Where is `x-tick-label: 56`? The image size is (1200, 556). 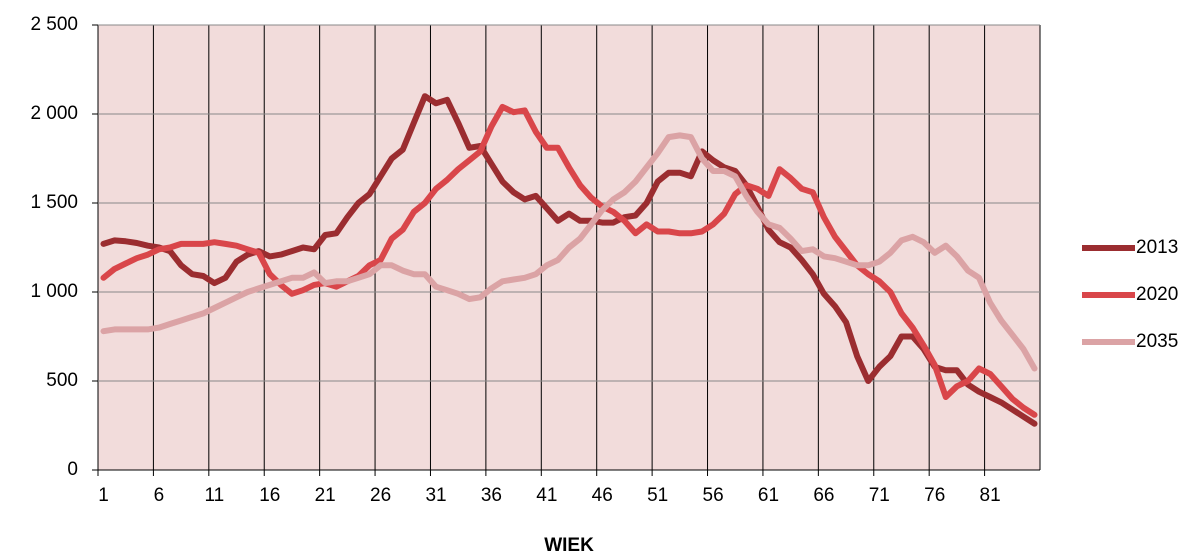
x-tick-label: 56 is located at coordinates (713, 495).